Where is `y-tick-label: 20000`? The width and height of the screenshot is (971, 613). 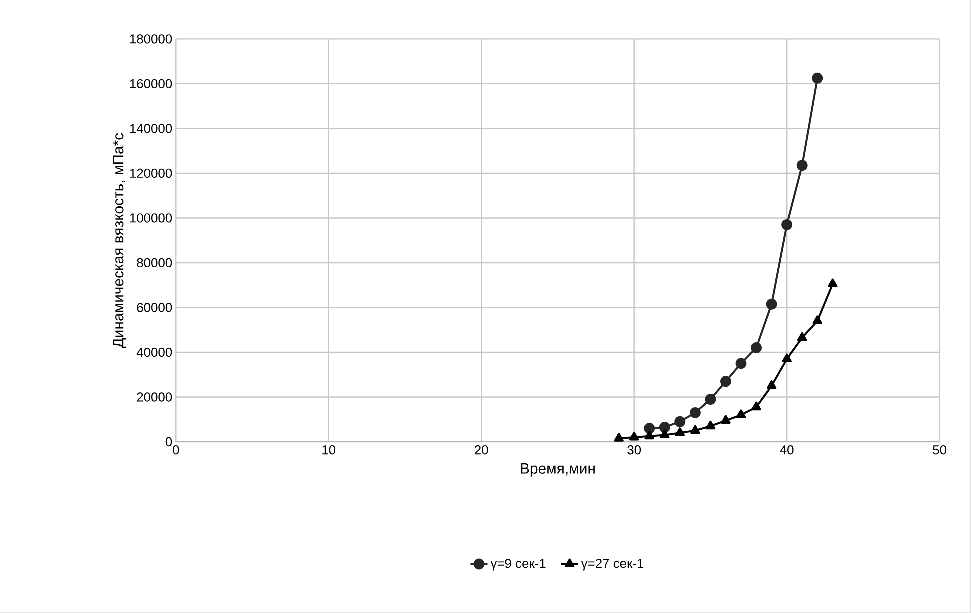 y-tick-label: 20000 is located at coordinates (154, 397).